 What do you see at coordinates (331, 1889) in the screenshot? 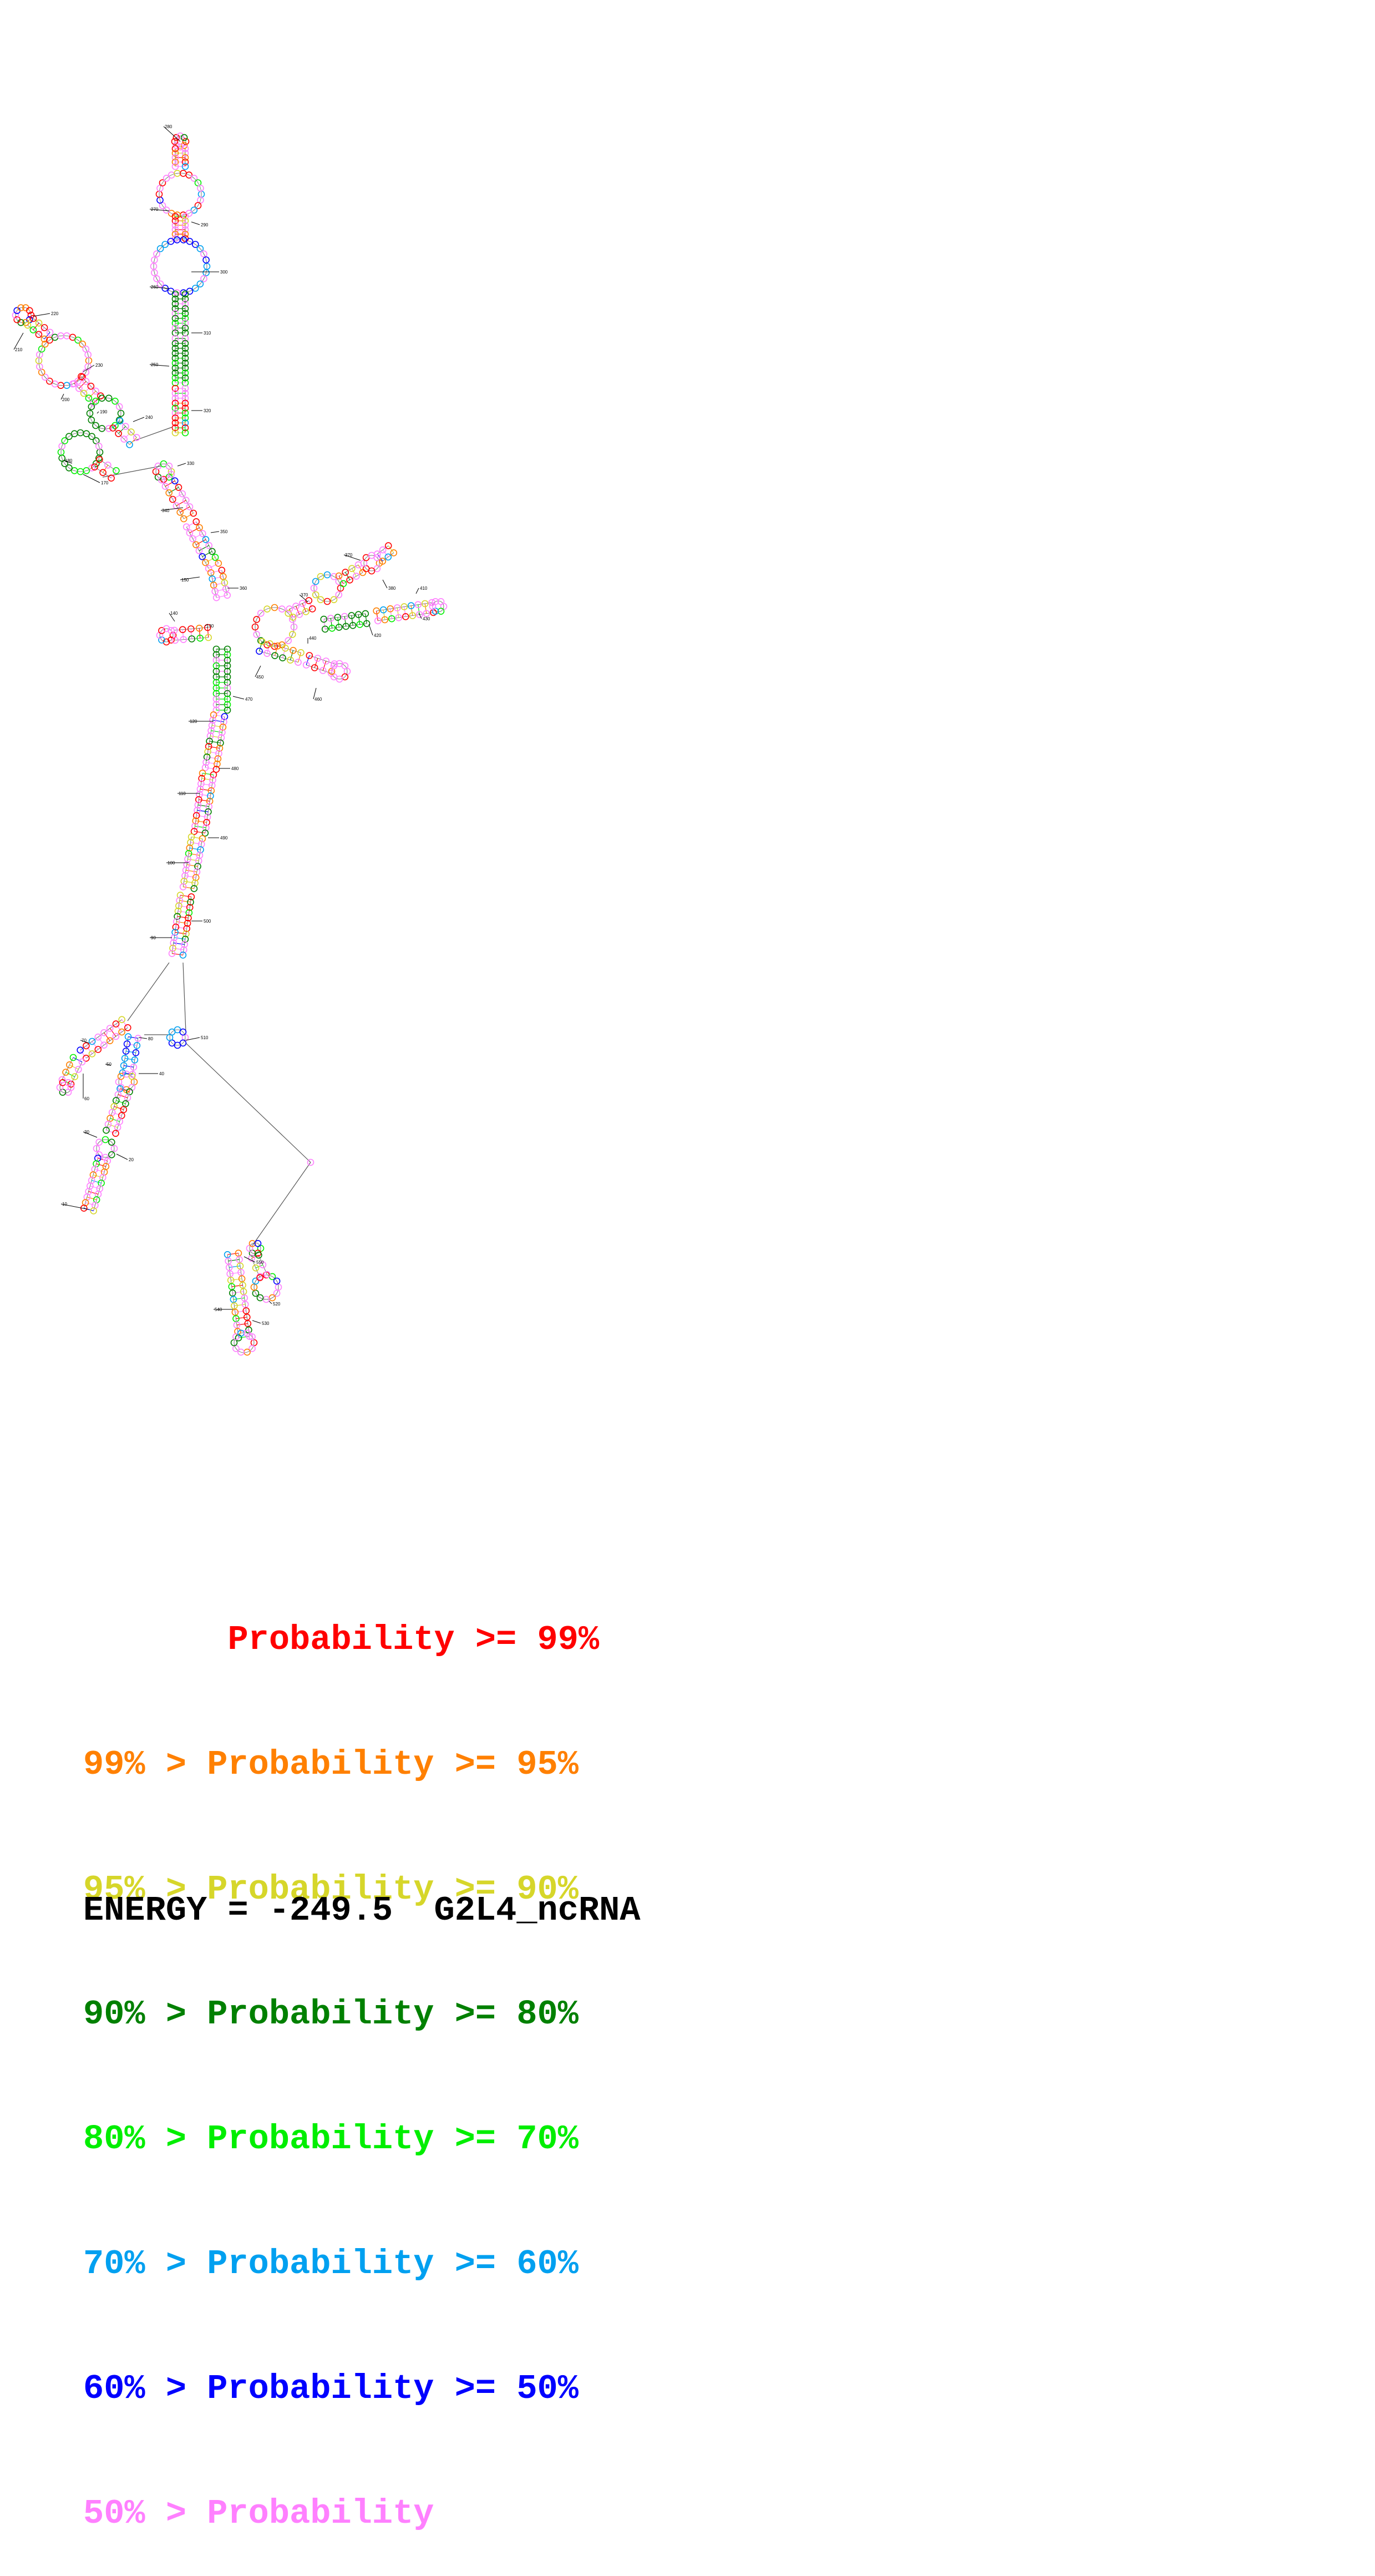
I see `legend-entry-p90: 95% > Probability >= 90%` at bounding box center [331, 1889].